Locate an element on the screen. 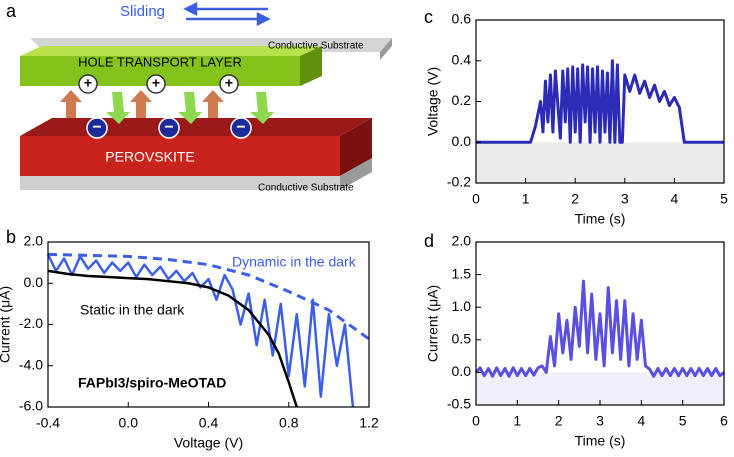  panel-label: a is located at coordinates (11, 11).